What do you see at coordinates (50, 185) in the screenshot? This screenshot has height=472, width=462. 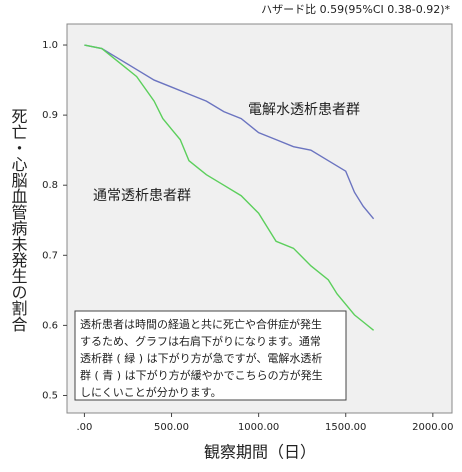 I see `y-tick-label: 0.8` at bounding box center [50, 185].